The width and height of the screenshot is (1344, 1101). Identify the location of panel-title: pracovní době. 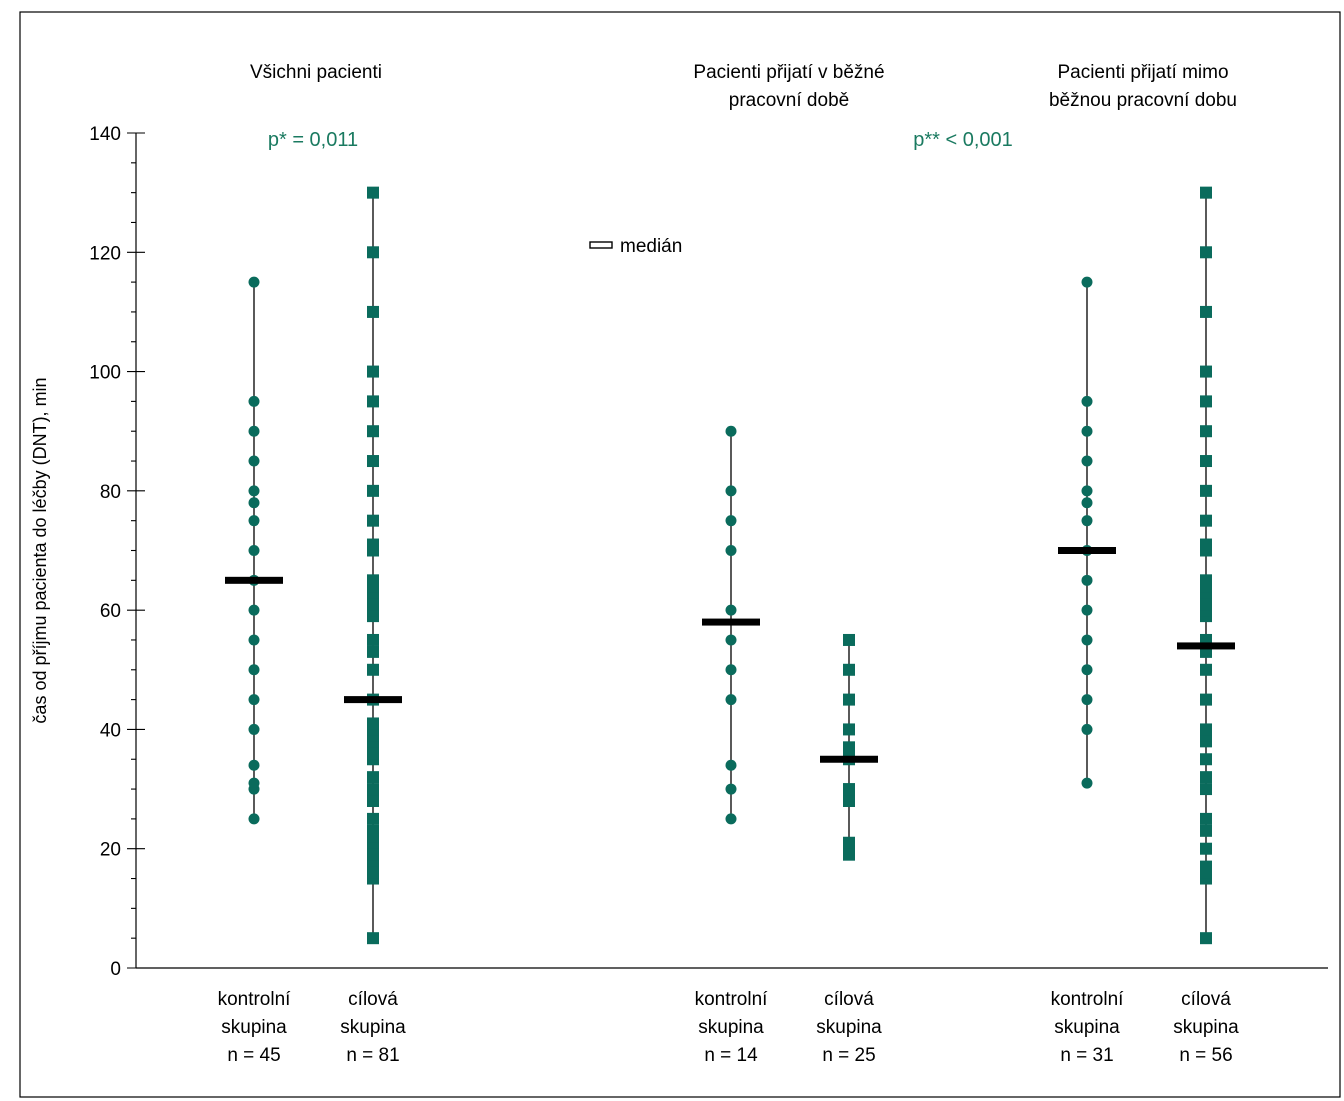
(789, 100).